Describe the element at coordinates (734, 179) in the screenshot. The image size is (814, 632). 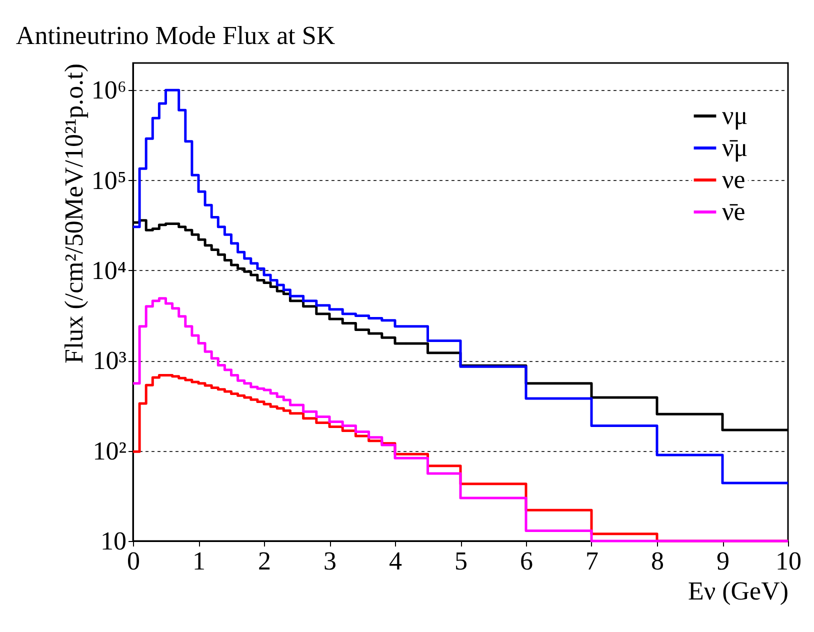
I see `legend-label: νe` at that location.